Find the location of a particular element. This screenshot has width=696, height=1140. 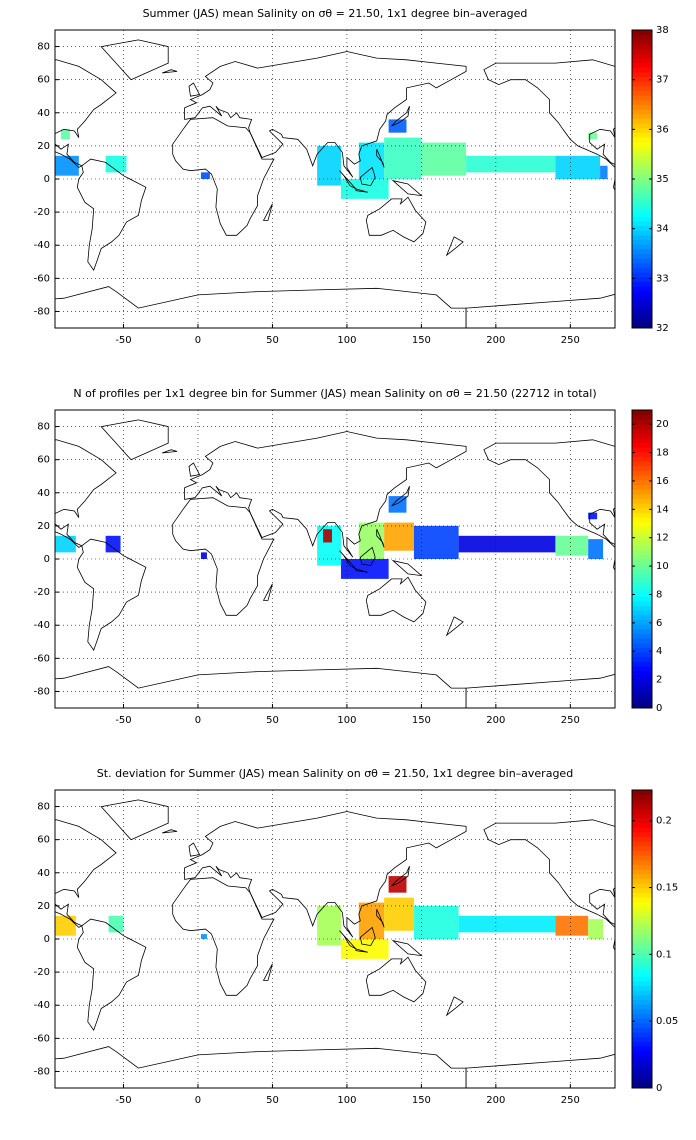

colorbar-tick-label: 12 is located at coordinates (662, 538).